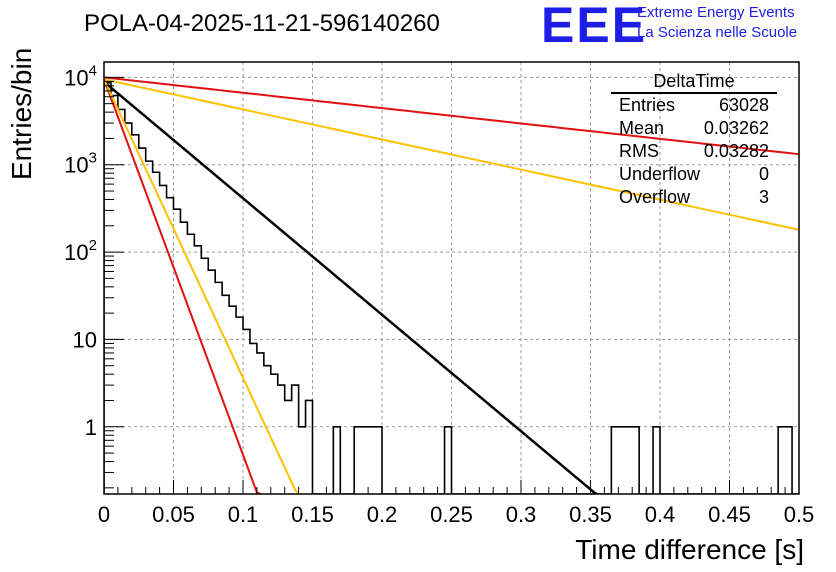  I want to click on x-tick-label: 0.2, so click(382, 514).